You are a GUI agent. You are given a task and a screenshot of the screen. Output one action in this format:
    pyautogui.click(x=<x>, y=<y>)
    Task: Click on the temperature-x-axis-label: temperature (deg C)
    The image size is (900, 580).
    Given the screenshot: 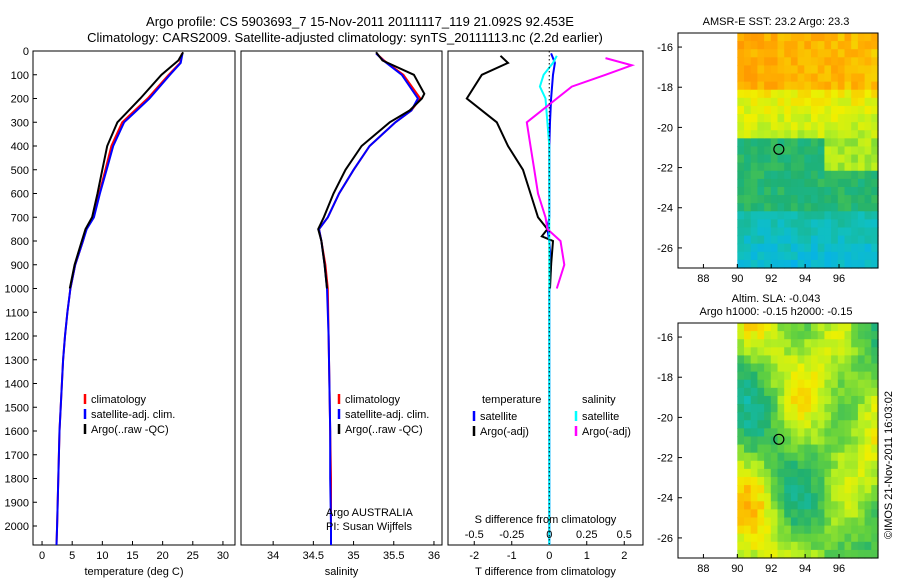 What is the action you would take?
    pyautogui.click(x=133, y=572)
    